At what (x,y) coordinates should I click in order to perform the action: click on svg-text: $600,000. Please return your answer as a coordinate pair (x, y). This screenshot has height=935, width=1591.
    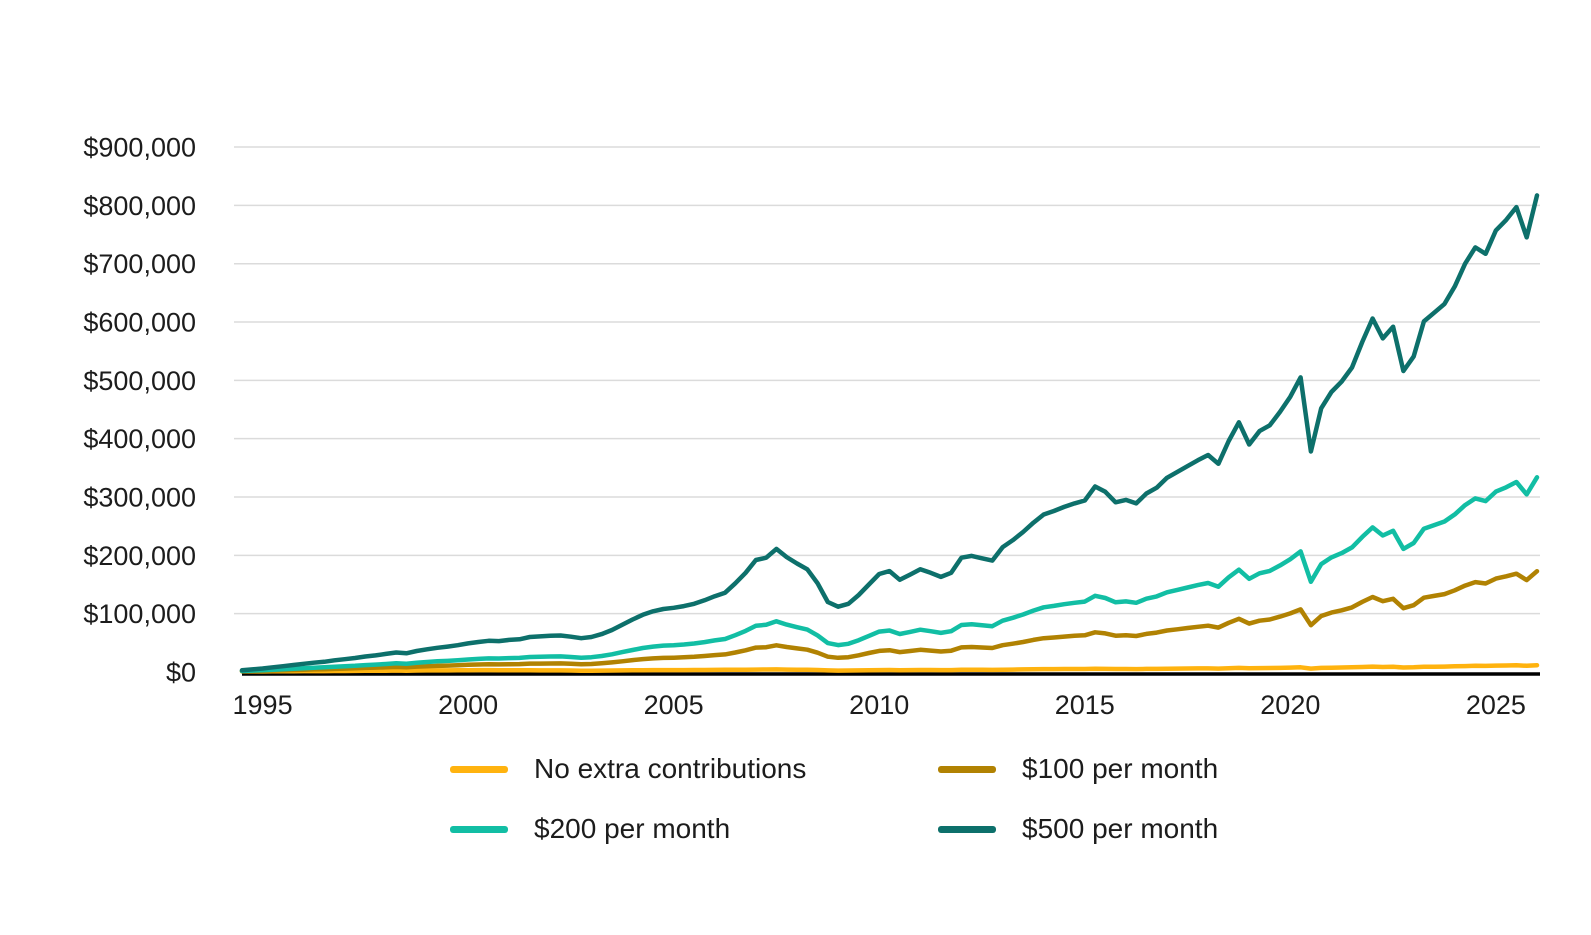
    Looking at the image, I should click on (139, 323).